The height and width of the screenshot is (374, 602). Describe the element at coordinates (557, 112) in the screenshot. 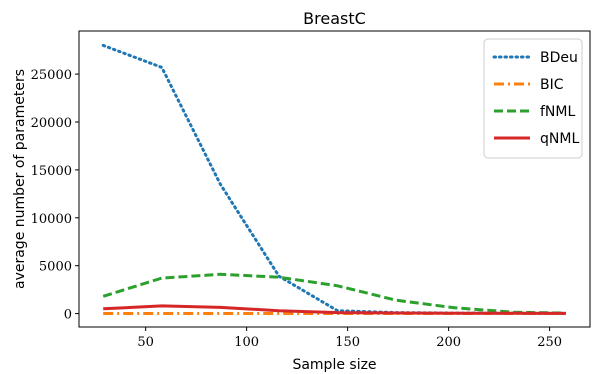

I see `legend-label-fnml: fNML` at that location.